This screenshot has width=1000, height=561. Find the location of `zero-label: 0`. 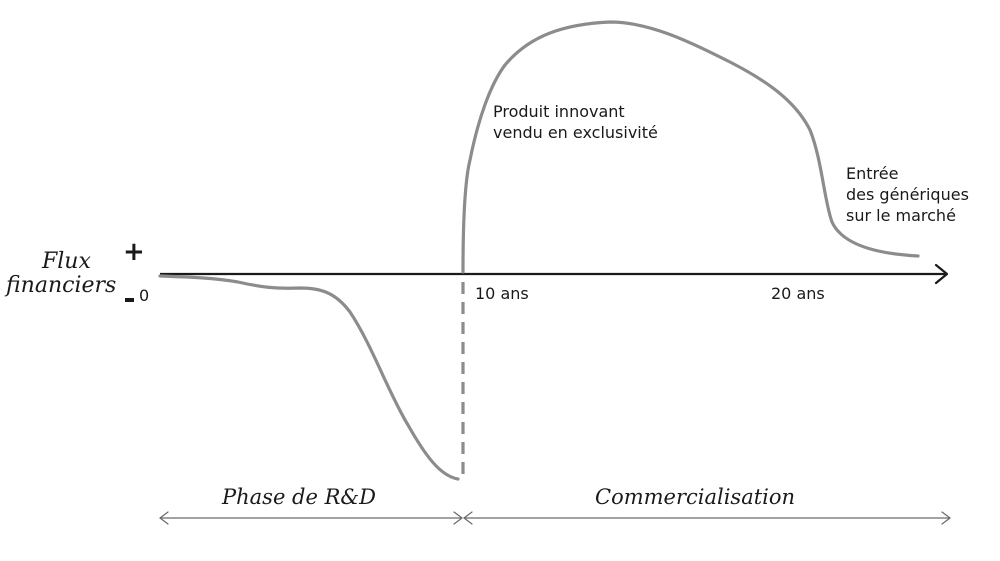

zero-label: 0 is located at coordinates (144, 295).